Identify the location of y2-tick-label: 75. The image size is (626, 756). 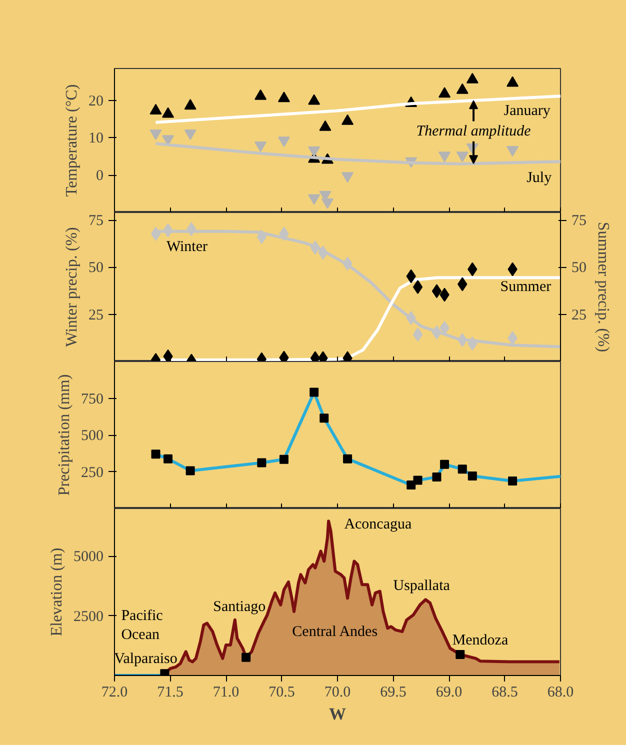
(579, 221).